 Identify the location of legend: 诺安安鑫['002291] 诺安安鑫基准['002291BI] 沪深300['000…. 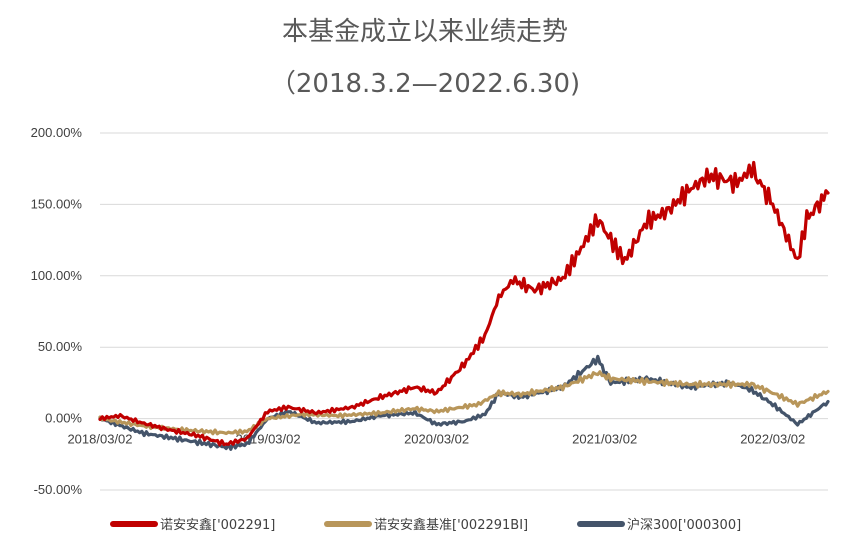
(425, 525).